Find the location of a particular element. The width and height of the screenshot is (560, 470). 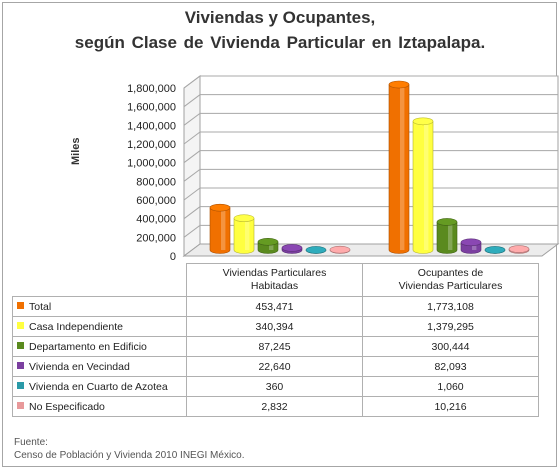

value-cell: 340,394 is located at coordinates (274, 326).